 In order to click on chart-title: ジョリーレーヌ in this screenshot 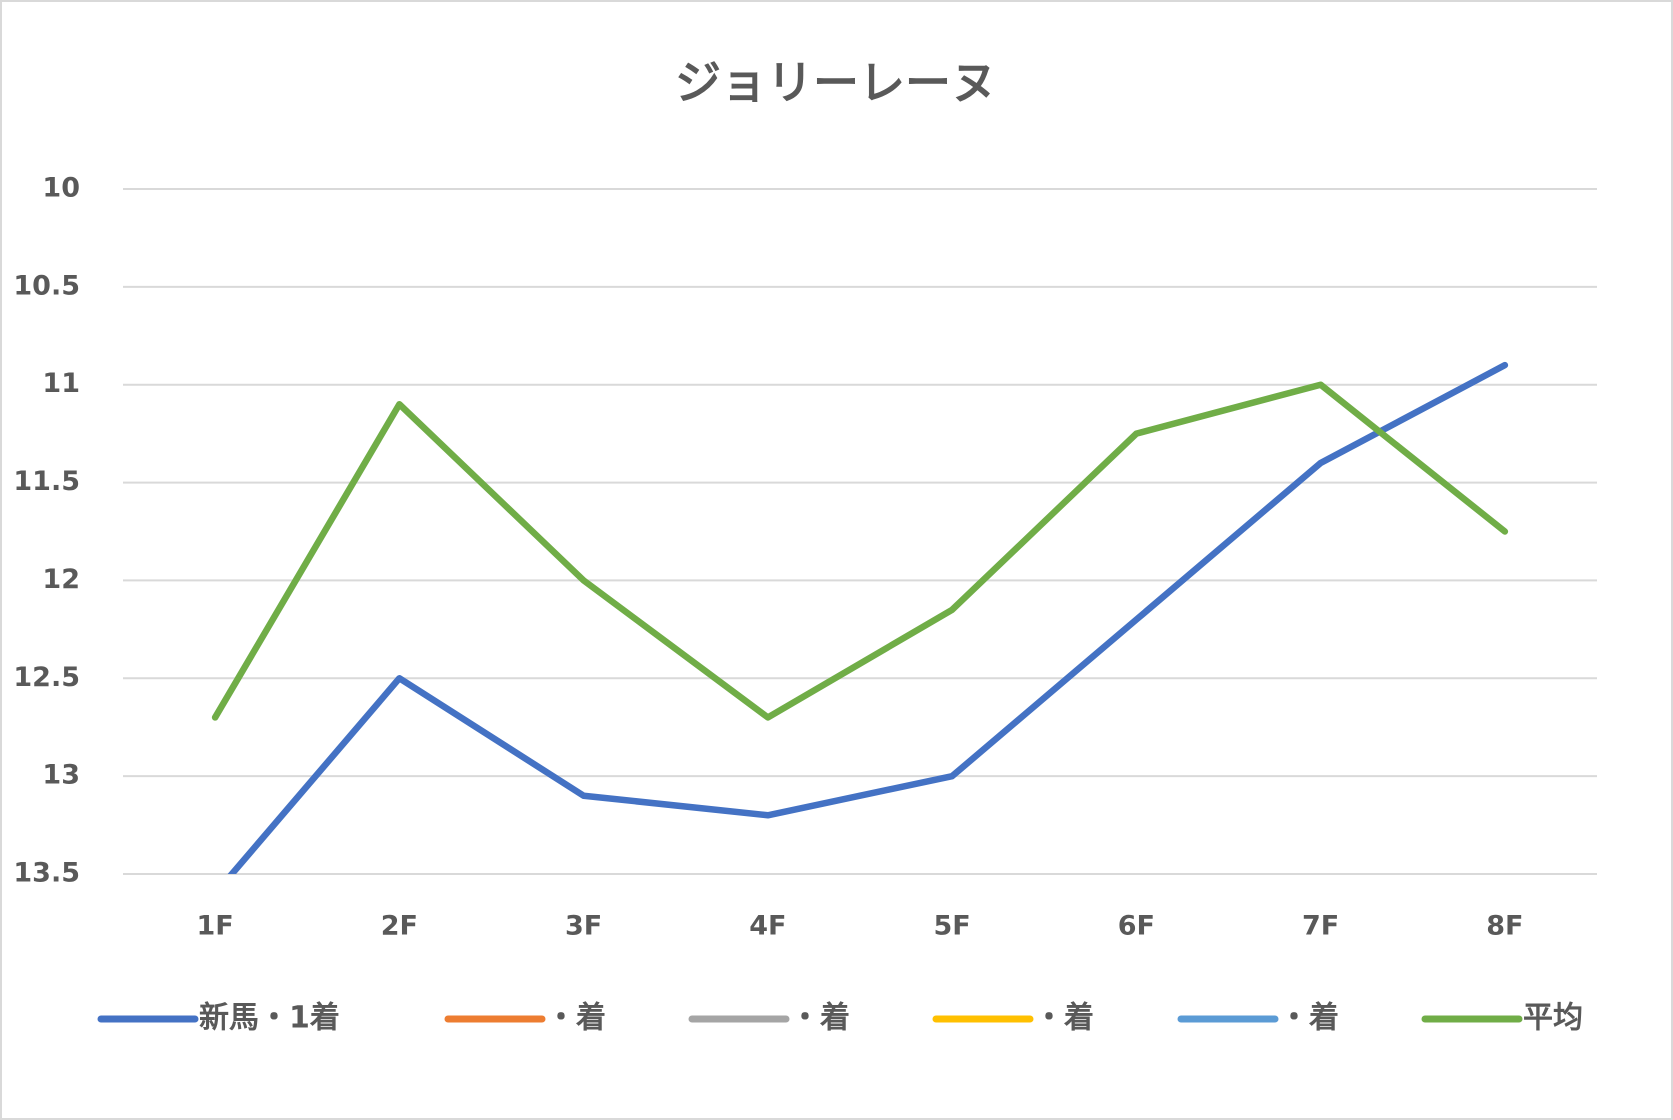, I will do `click(836, 83)`.